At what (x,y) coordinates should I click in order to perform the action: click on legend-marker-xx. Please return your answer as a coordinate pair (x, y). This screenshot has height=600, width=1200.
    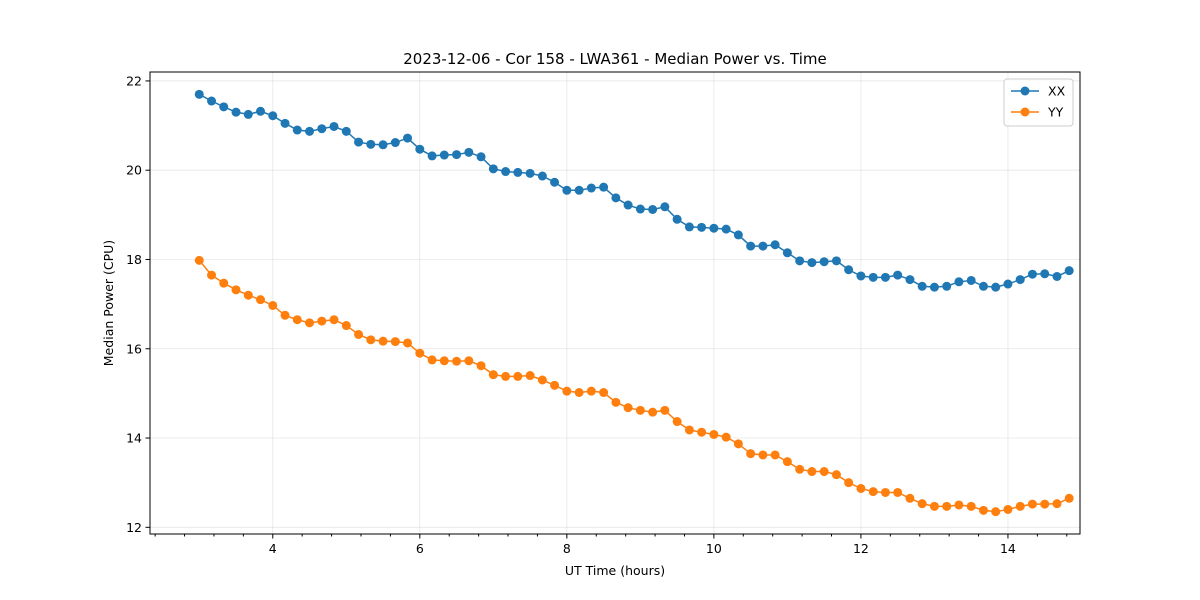
    Looking at the image, I should click on (1025, 91).